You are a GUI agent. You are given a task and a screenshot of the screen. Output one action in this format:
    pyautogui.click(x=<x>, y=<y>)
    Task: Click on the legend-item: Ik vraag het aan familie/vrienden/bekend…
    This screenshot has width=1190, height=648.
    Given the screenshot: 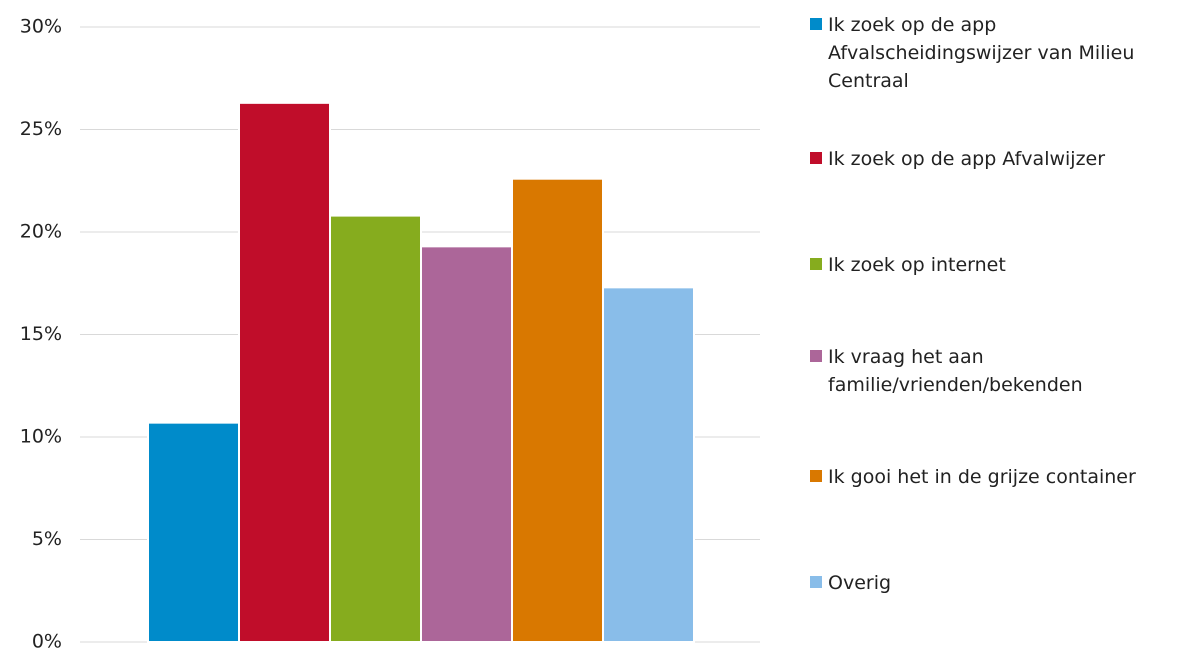 What is the action you would take?
    pyautogui.click(x=995, y=371)
    